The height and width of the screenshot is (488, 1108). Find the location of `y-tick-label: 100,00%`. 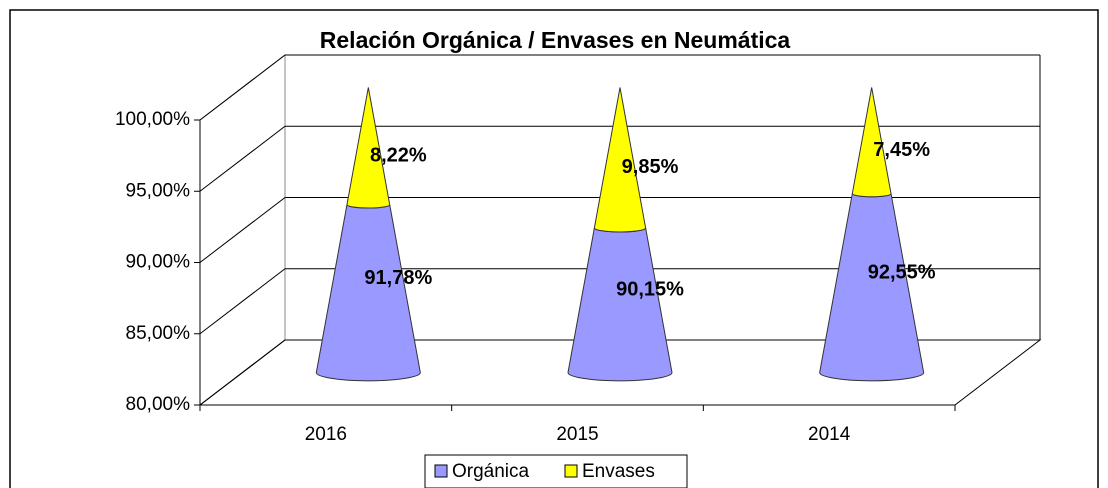

y-tick-label: 100,00% is located at coordinates (152, 119).